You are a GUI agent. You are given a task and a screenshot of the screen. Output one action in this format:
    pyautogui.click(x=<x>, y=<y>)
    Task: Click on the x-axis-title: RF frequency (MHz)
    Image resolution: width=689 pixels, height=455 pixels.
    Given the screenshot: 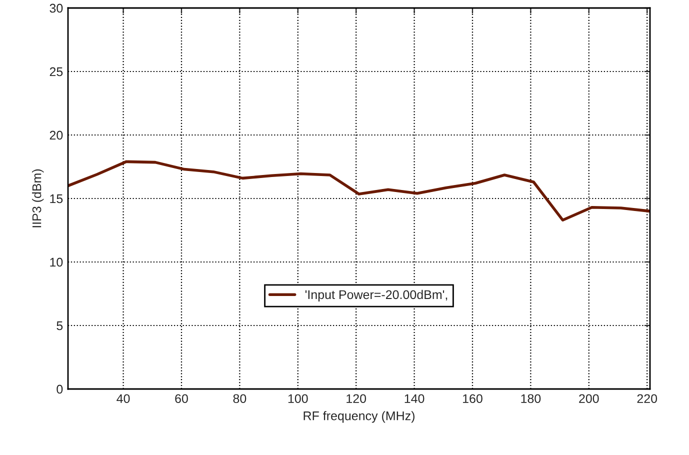 What is the action you would take?
    pyautogui.click(x=359, y=417)
    